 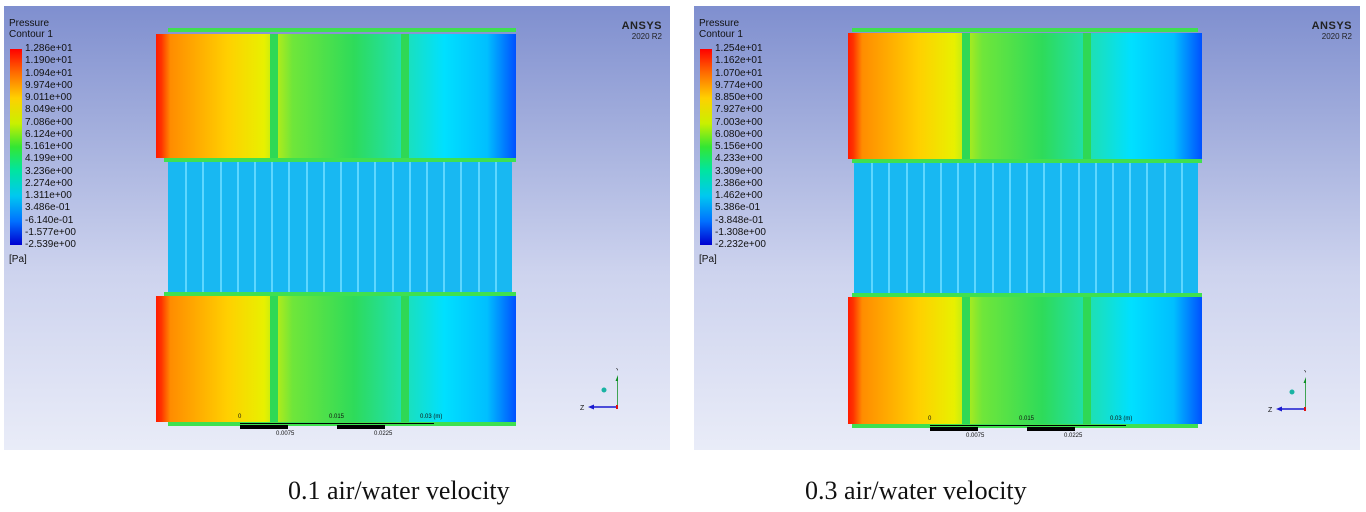 I want to click on axis-y-label: Y, so click(x=1305, y=373).